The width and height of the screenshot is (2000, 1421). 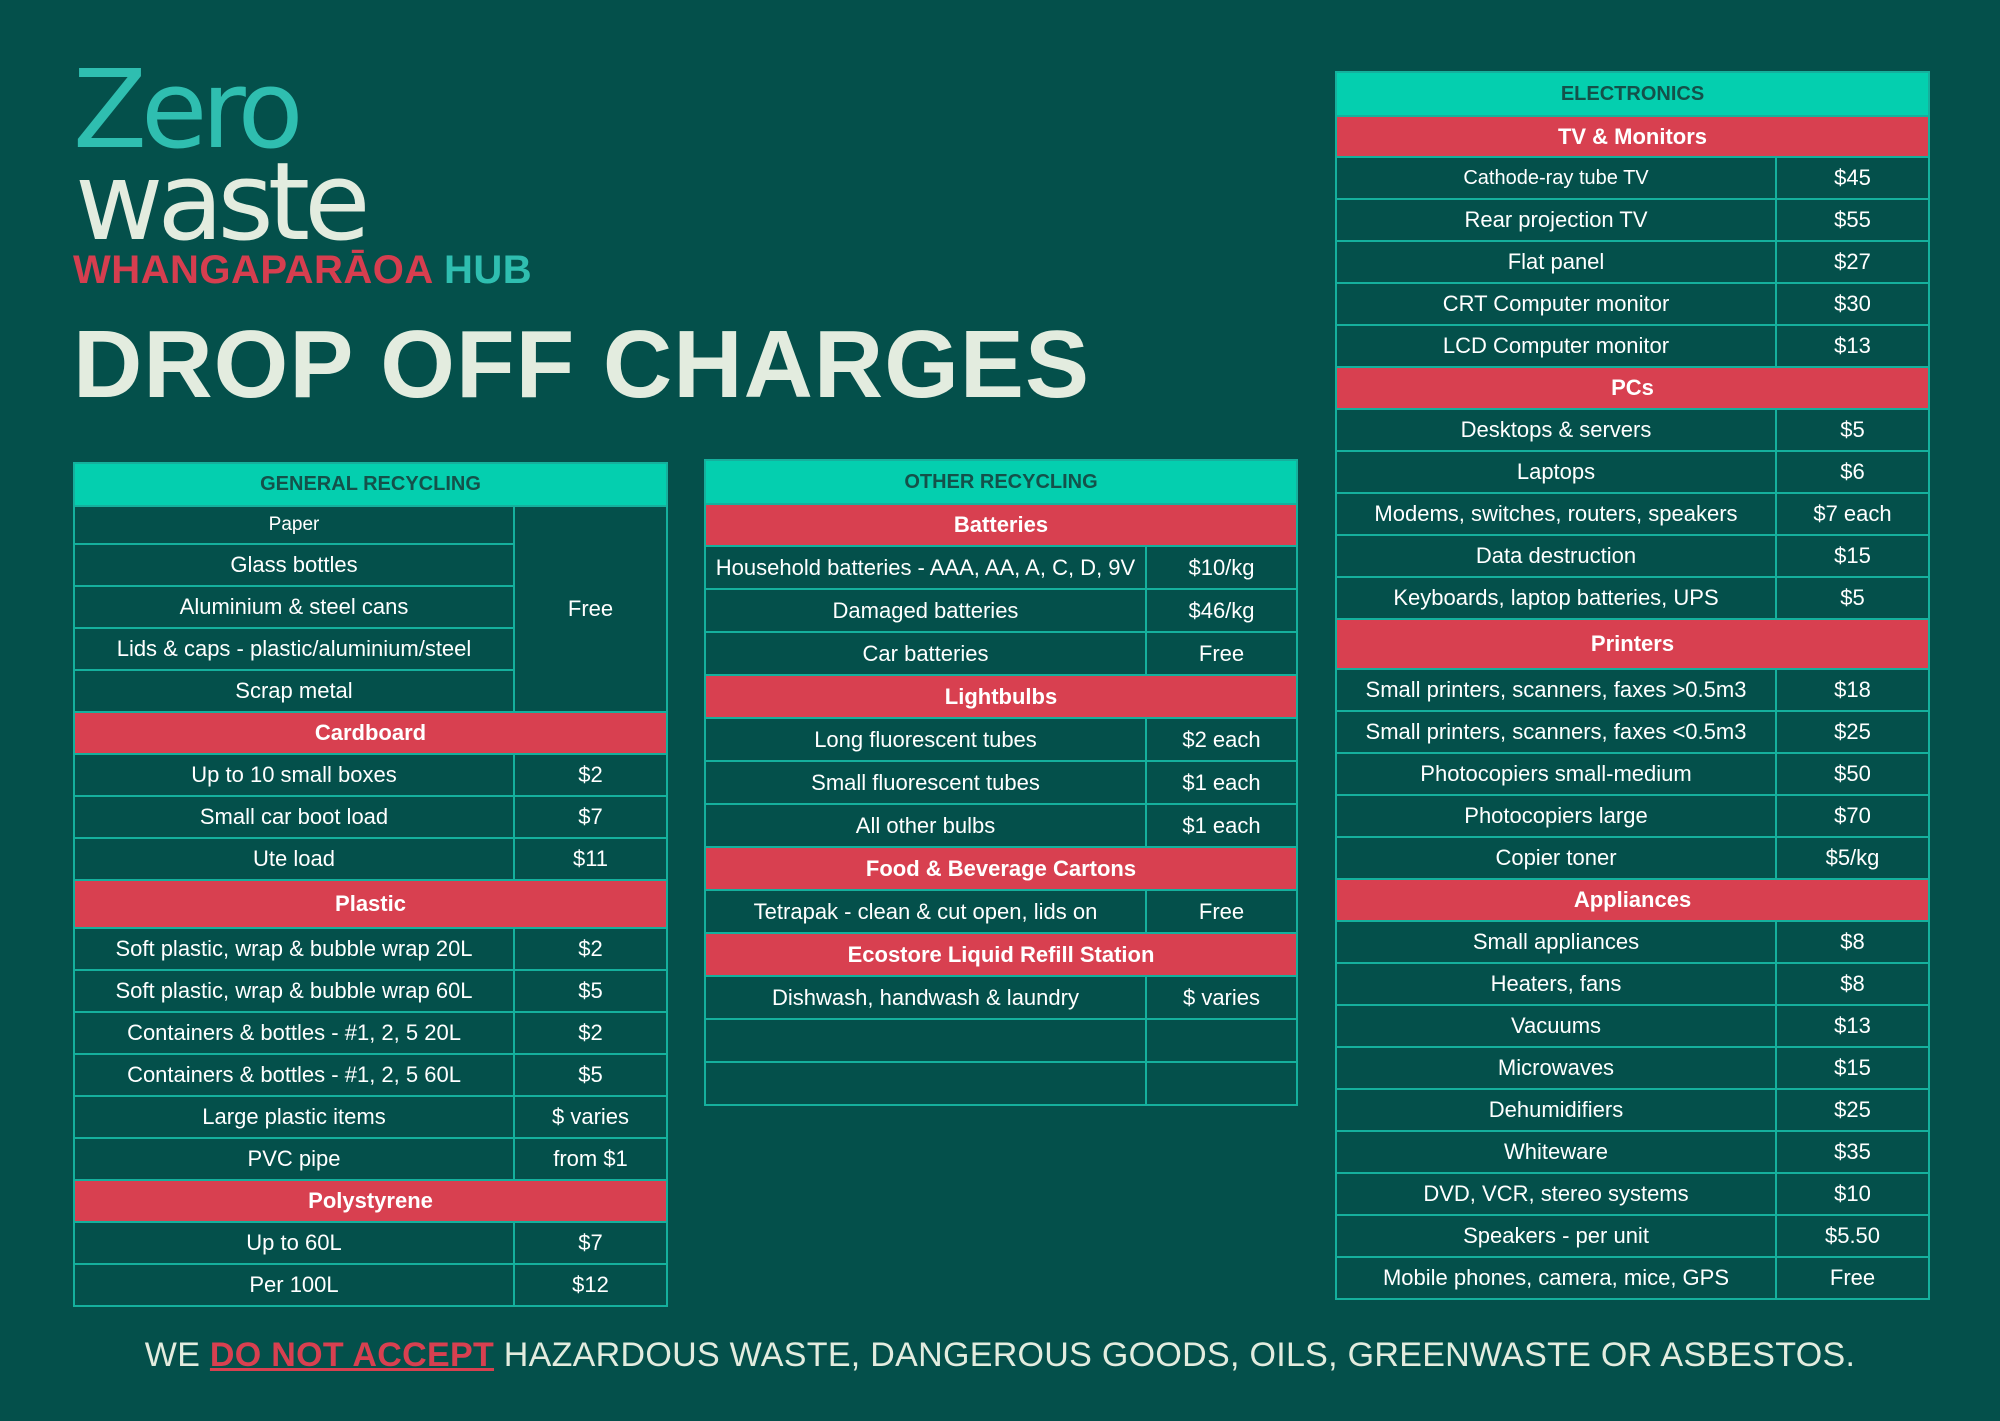 I want to click on section-header-printers: Printers, so click(x=1632, y=644).